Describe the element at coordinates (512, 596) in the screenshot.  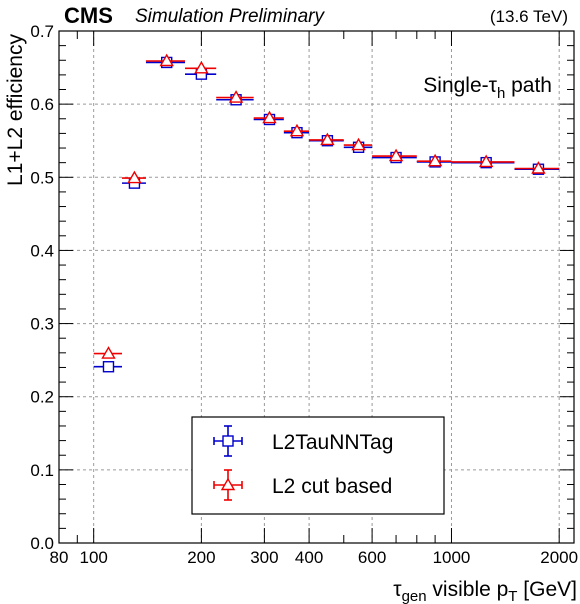
I see `x-axis-label-t: T` at that location.